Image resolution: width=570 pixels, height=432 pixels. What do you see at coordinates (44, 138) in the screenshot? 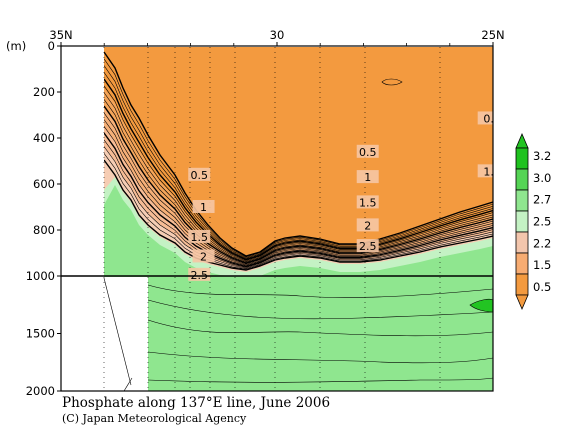
I see `y-tick-label: 400` at bounding box center [44, 138].